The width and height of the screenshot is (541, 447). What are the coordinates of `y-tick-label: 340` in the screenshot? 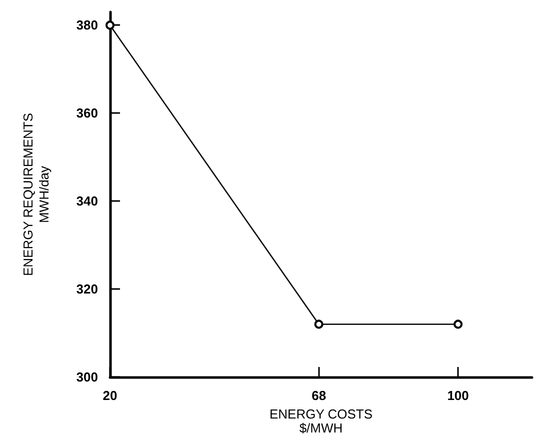 It's located at (87, 201).